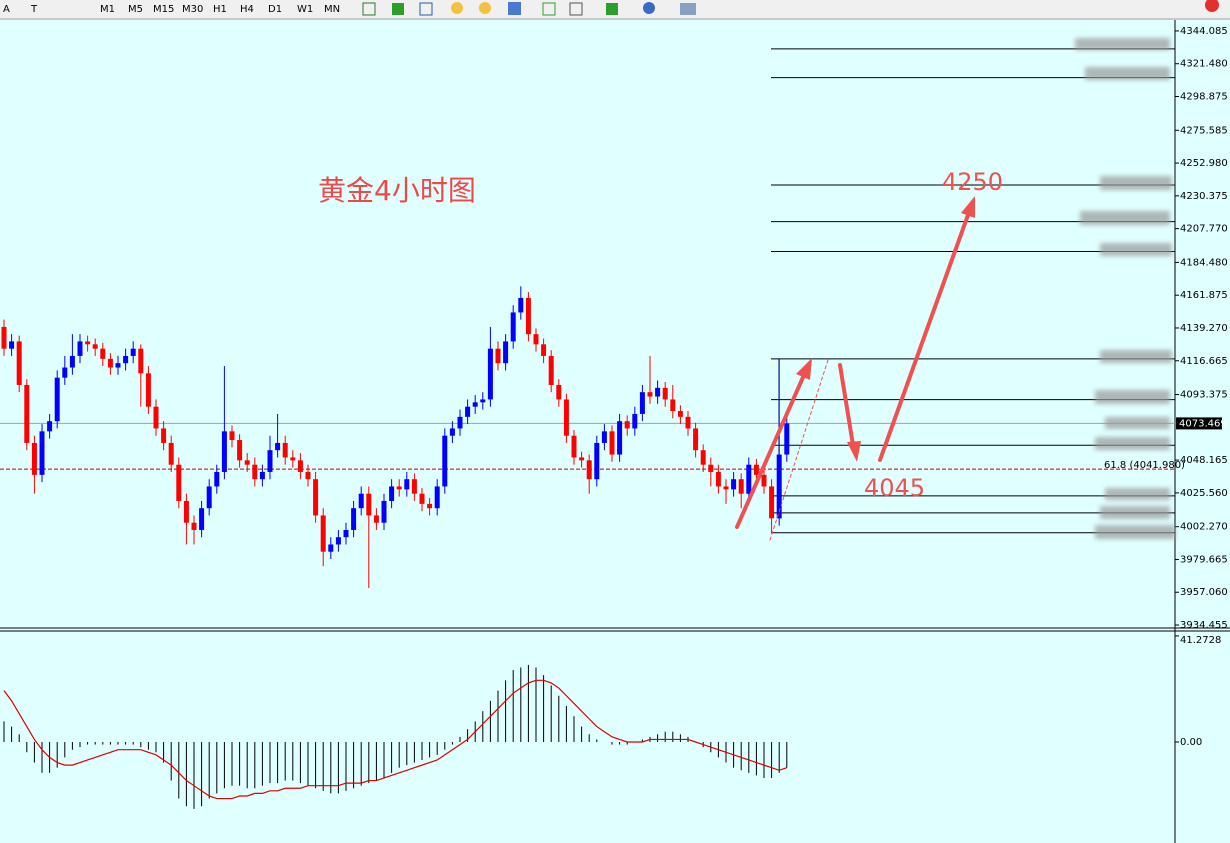 The image size is (1230, 843). What do you see at coordinates (1204, 196) in the screenshot?
I see `y-tick-label: 4230.375` at bounding box center [1204, 196].